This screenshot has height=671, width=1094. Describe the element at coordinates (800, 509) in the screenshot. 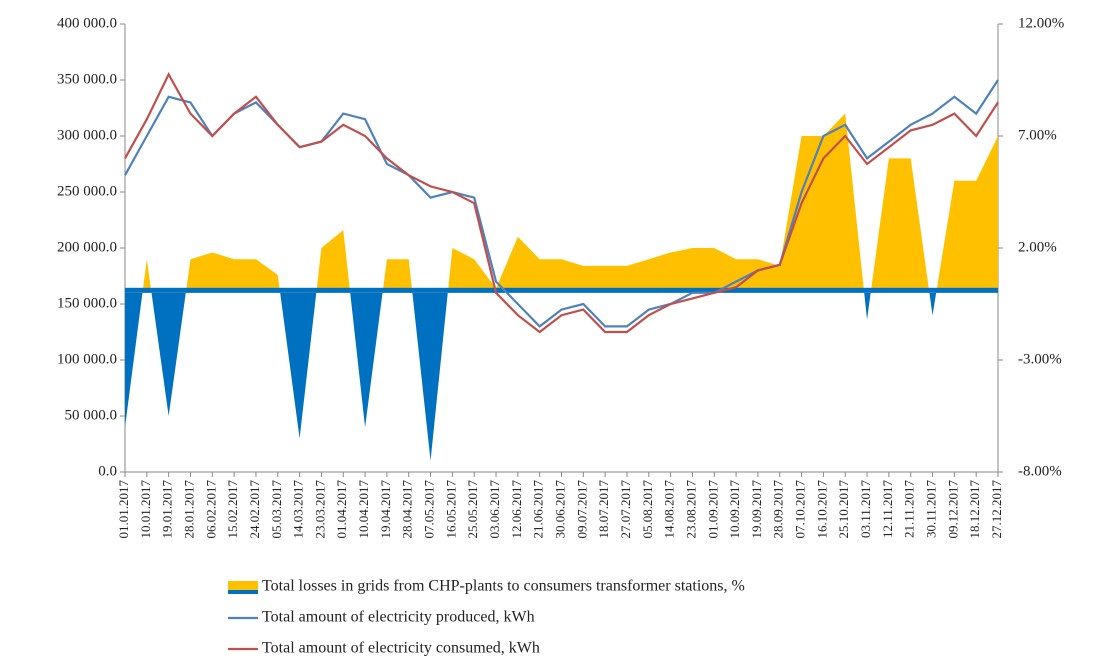

I see `x-tick-label: 07.10.2017` at that location.